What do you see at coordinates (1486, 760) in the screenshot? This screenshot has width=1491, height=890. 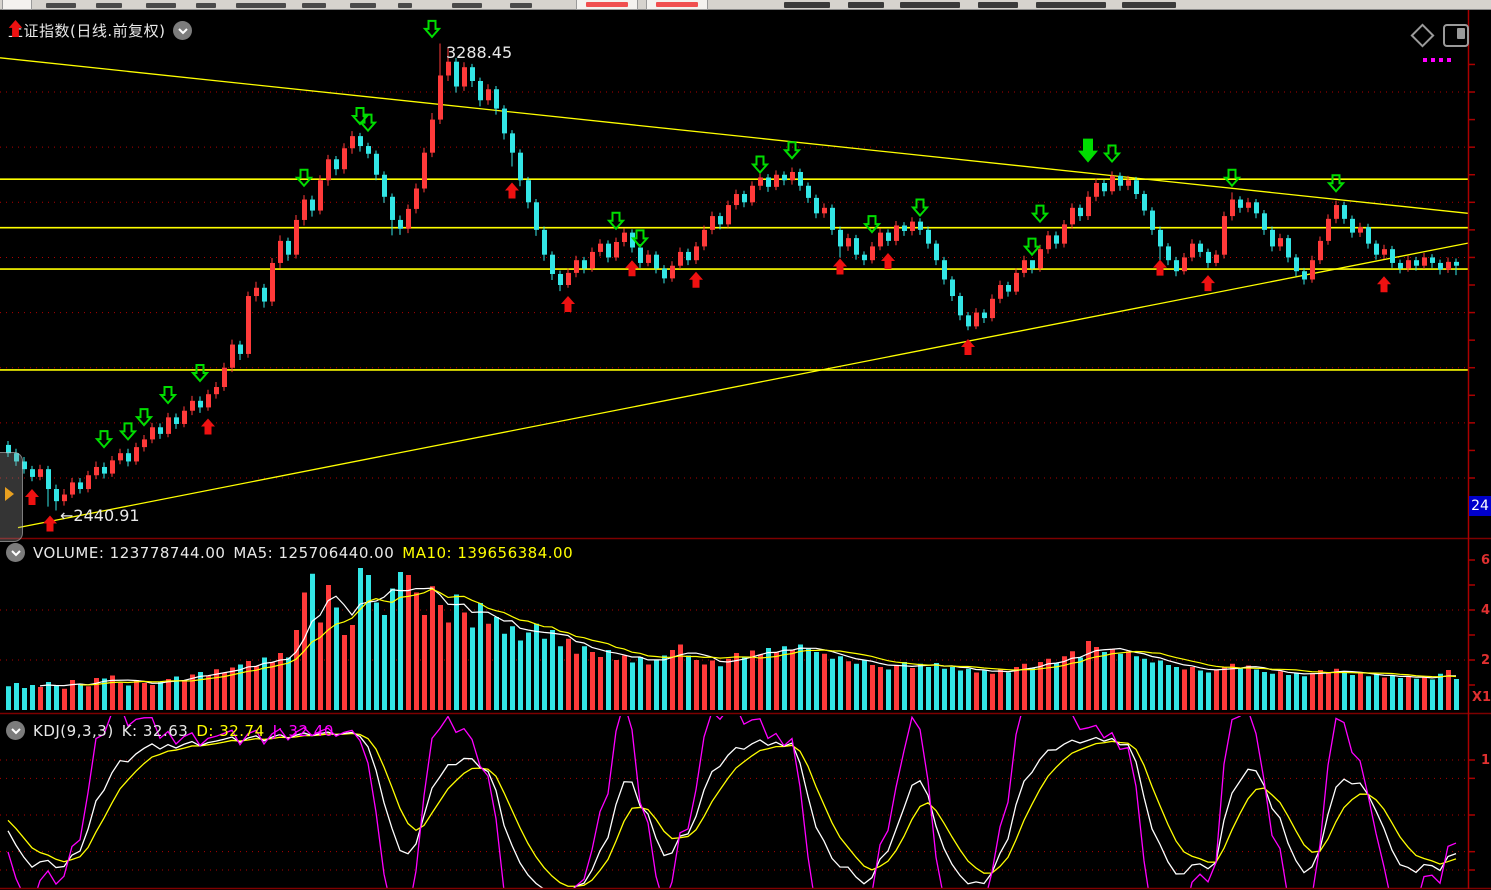 I see `kdj-axis-label: 1` at bounding box center [1486, 760].